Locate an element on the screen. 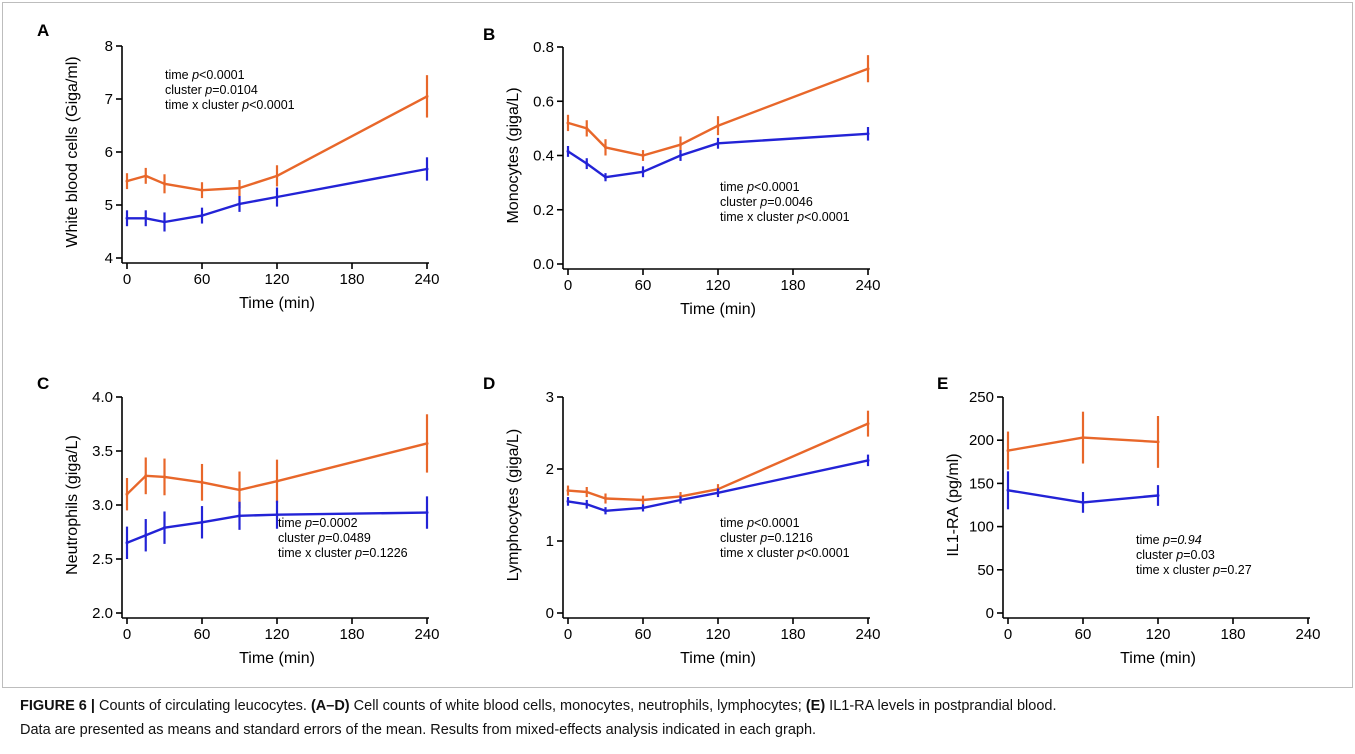 Image resolution: width=1355 pixels, height=754 pixels. y-tick-label: 8 is located at coordinates (109, 46).